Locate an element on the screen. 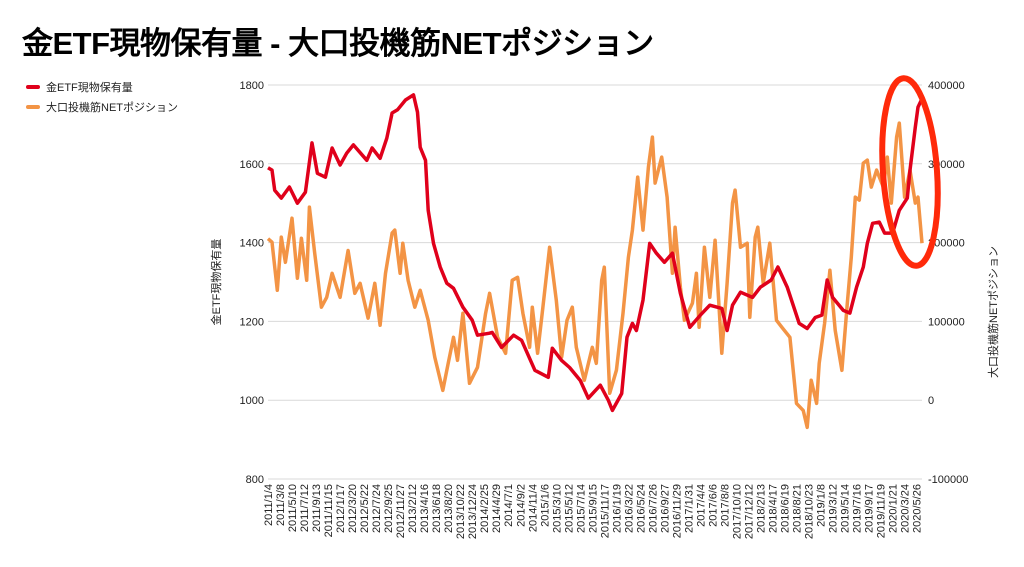 The width and height of the screenshot is (1024, 567). x-tick-label: 2019/9/17 is located at coordinates (870, 508).